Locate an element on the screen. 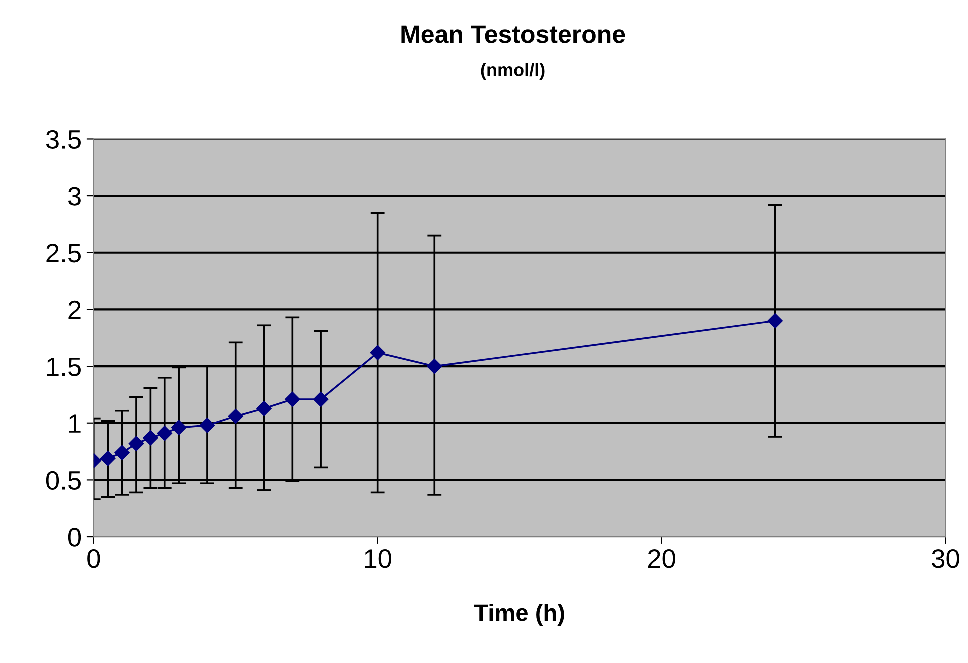 The height and width of the screenshot is (663, 968). x-tick-label: 20 is located at coordinates (662, 559).